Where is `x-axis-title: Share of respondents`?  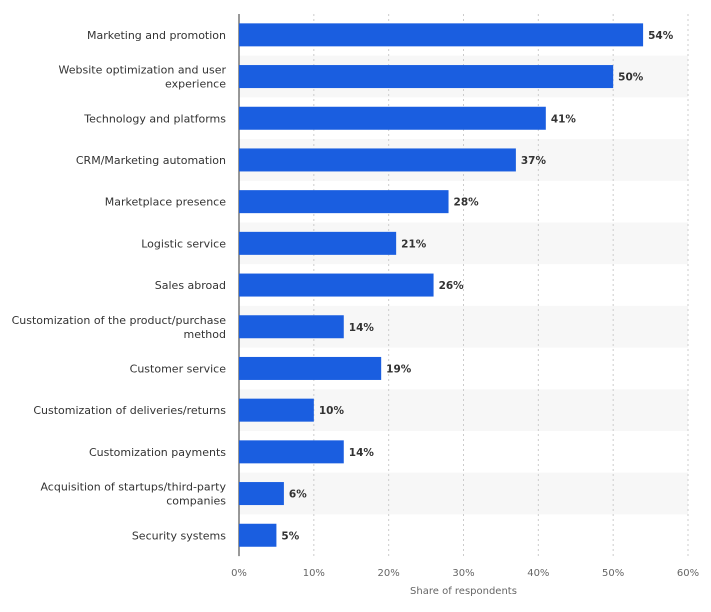 x-axis-title: Share of respondents is located at coordinates (463, 591).